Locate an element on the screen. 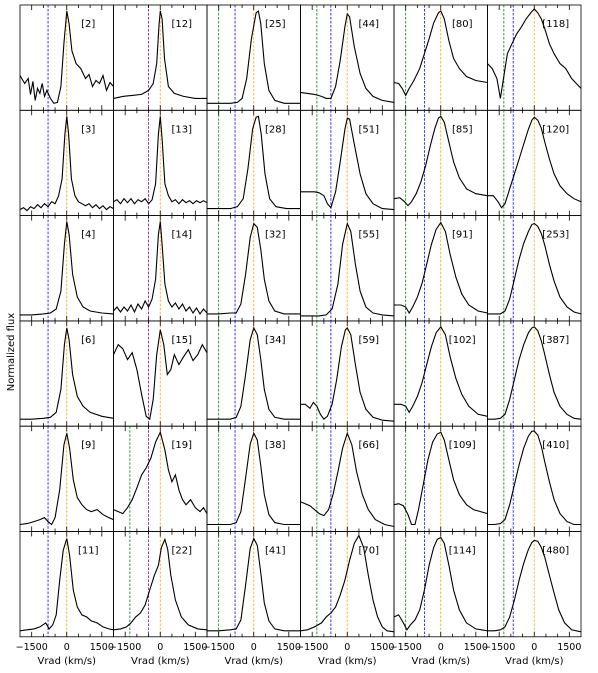  panel: [32] is located at coordinates (253, 268).